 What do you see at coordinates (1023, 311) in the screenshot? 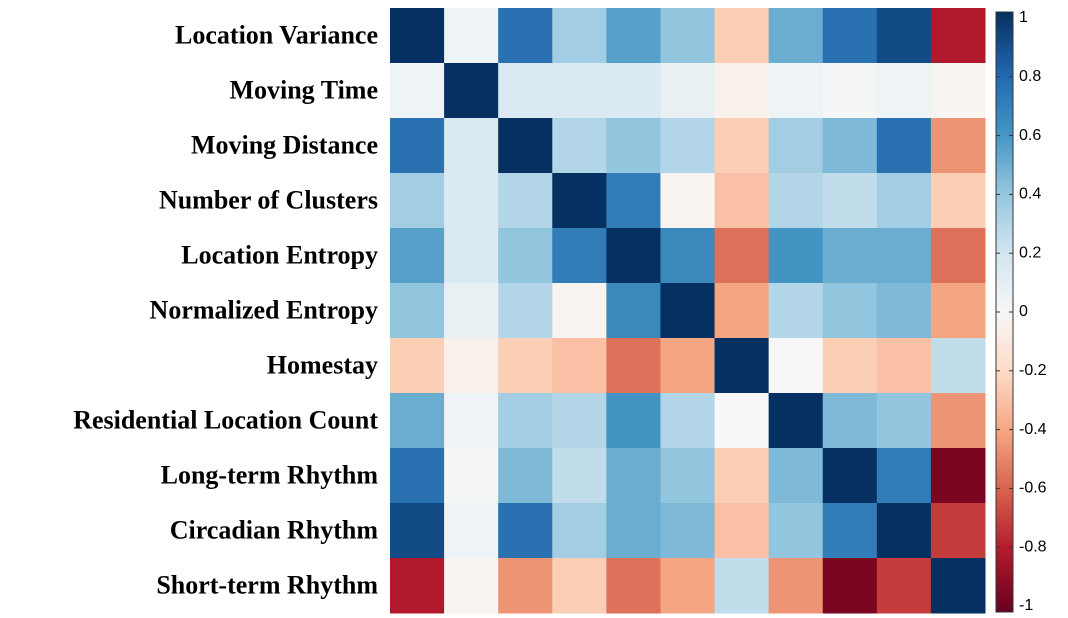
I see `colorbar-tick-label: 0` at bounding box center [1023, 311].